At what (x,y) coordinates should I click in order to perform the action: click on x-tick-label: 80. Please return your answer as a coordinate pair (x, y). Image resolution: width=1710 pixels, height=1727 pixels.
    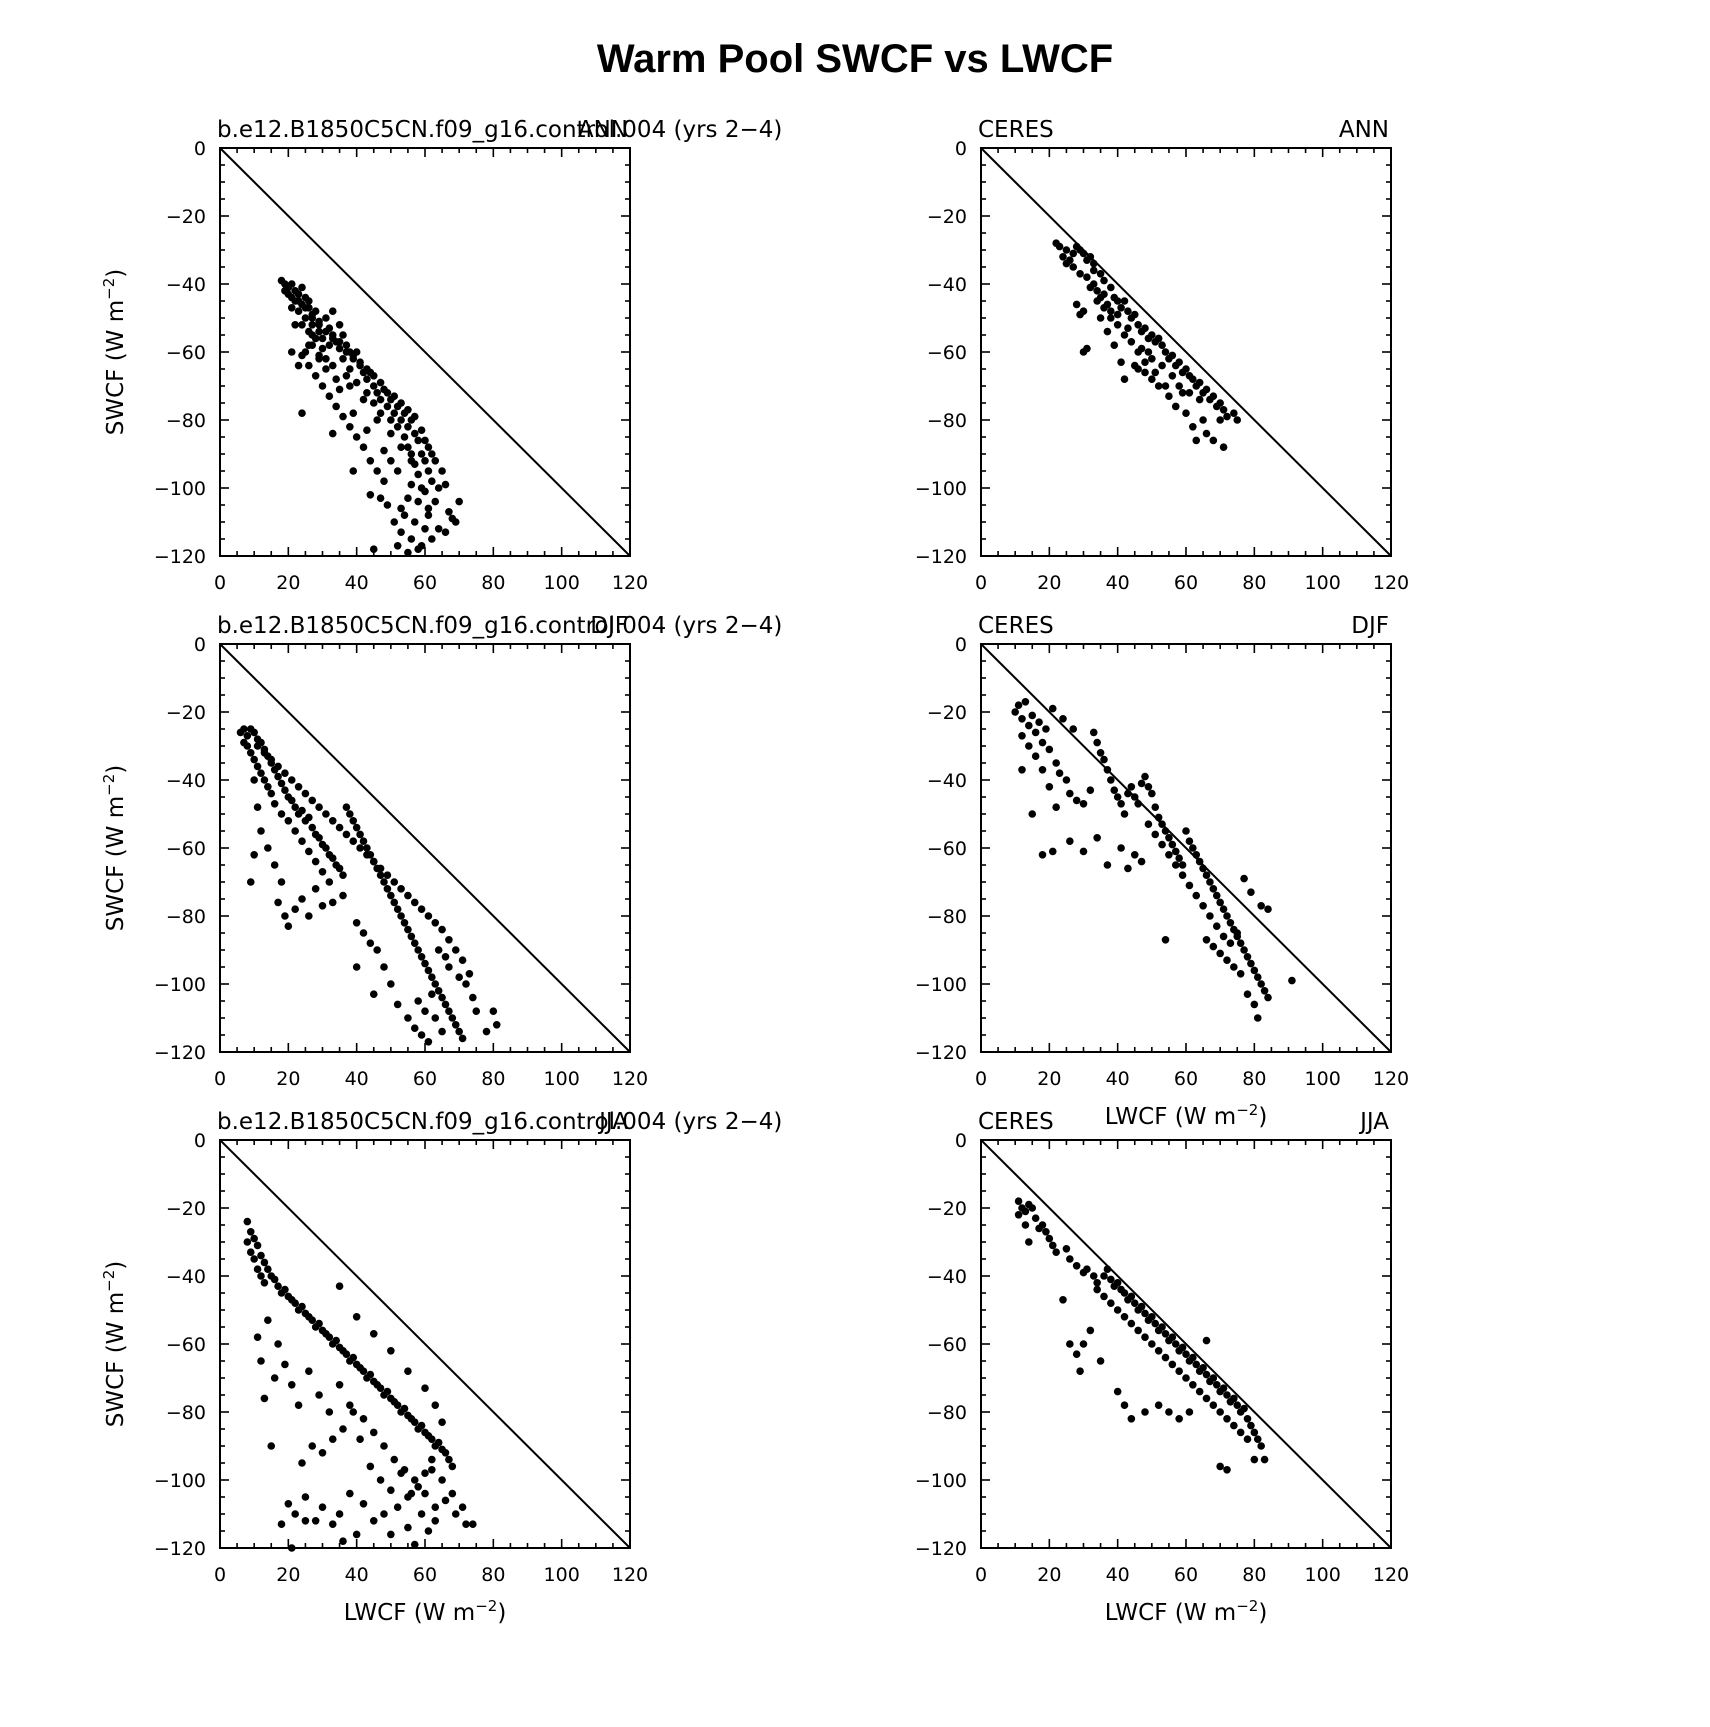
    Looking at the image, I should click on (1254, 583).